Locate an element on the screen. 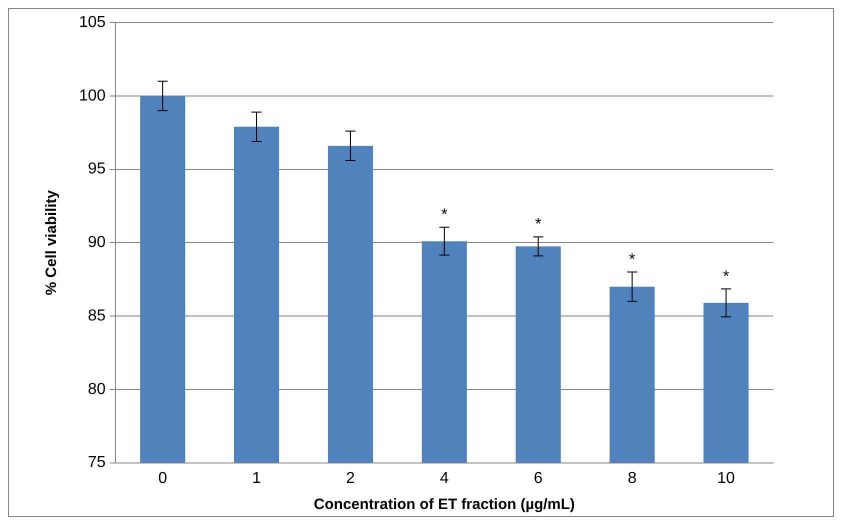 The width and height of the screenshot is (842, 525). x-axis-title: Concentration of ET fraction (µg/mL) is located at coordinates (444, 505).